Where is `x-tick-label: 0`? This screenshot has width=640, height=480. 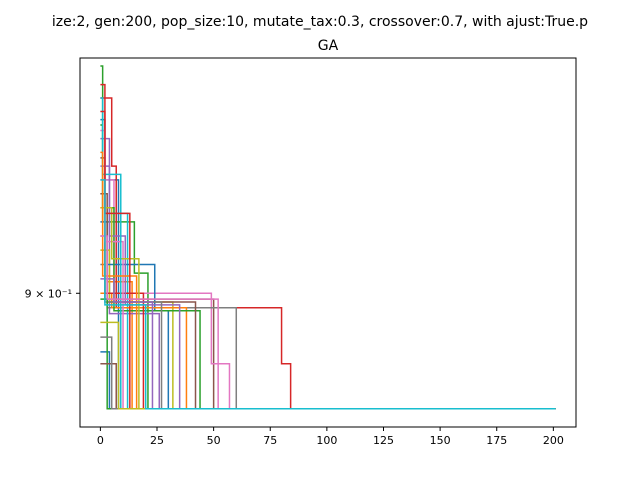
x-tick-label: 0 is located at coordinates (100, 440).